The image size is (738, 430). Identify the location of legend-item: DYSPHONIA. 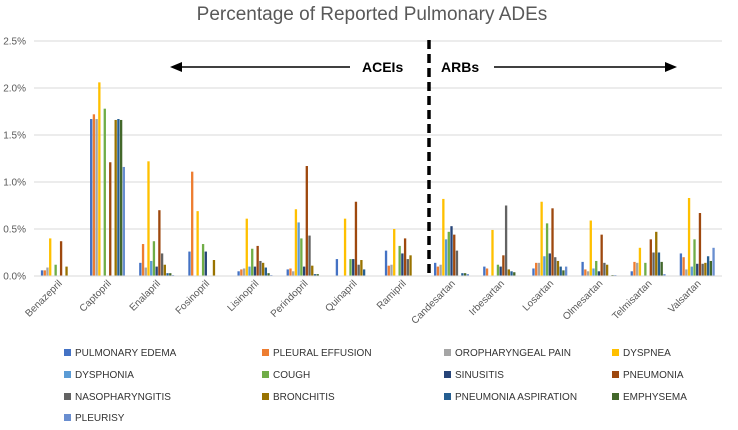
(99, 375).